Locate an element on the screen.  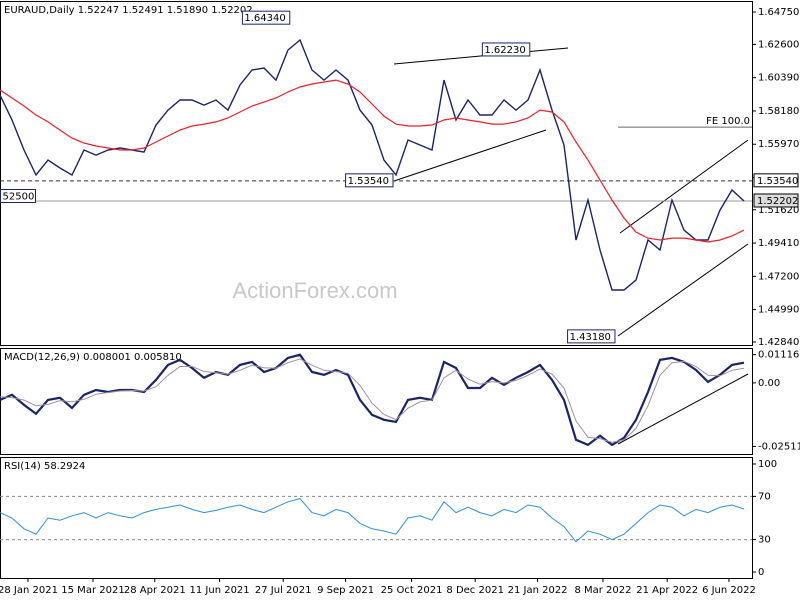
y-tick-label: 0.011168 is located at coordinates (779, 355).